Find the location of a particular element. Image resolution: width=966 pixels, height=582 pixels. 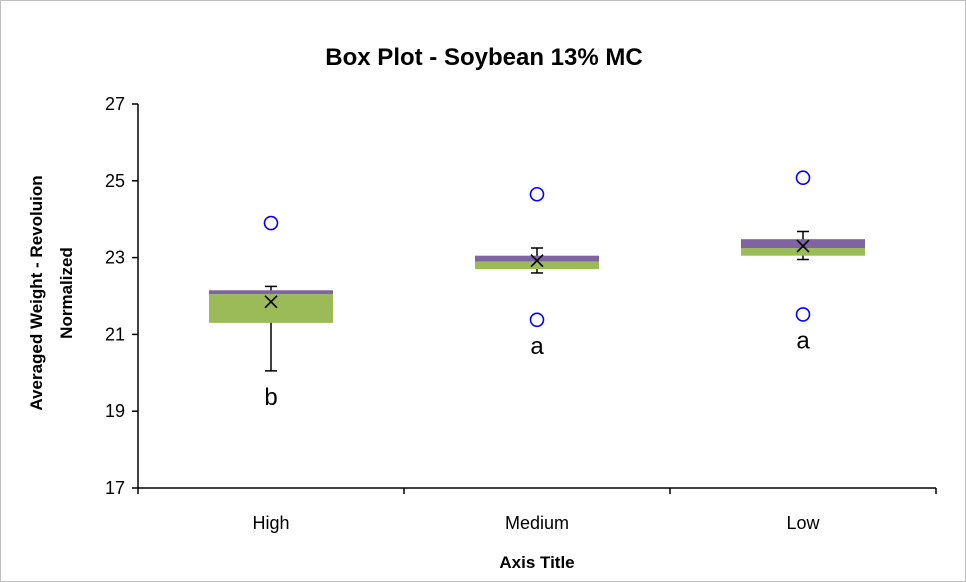

x-category-label: High is located at coordinates (270, 523).